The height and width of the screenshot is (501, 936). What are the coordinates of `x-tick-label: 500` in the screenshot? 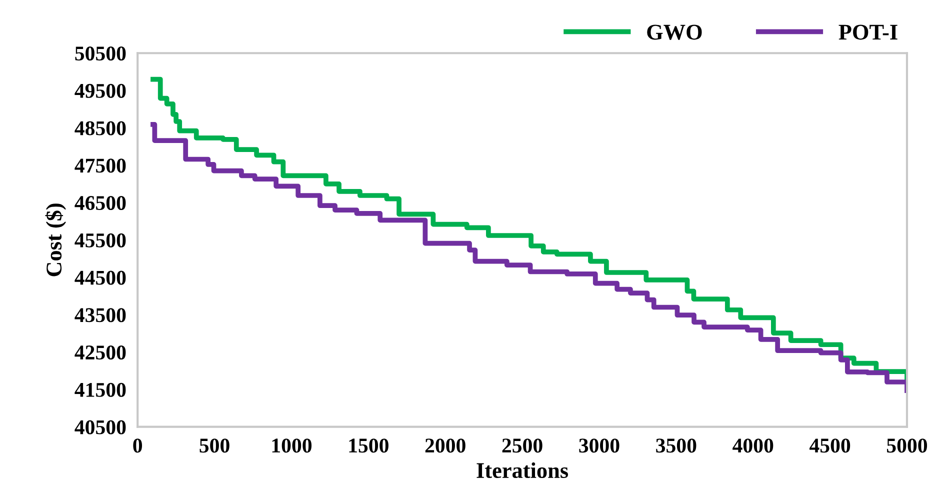 It's located at (215, 445).